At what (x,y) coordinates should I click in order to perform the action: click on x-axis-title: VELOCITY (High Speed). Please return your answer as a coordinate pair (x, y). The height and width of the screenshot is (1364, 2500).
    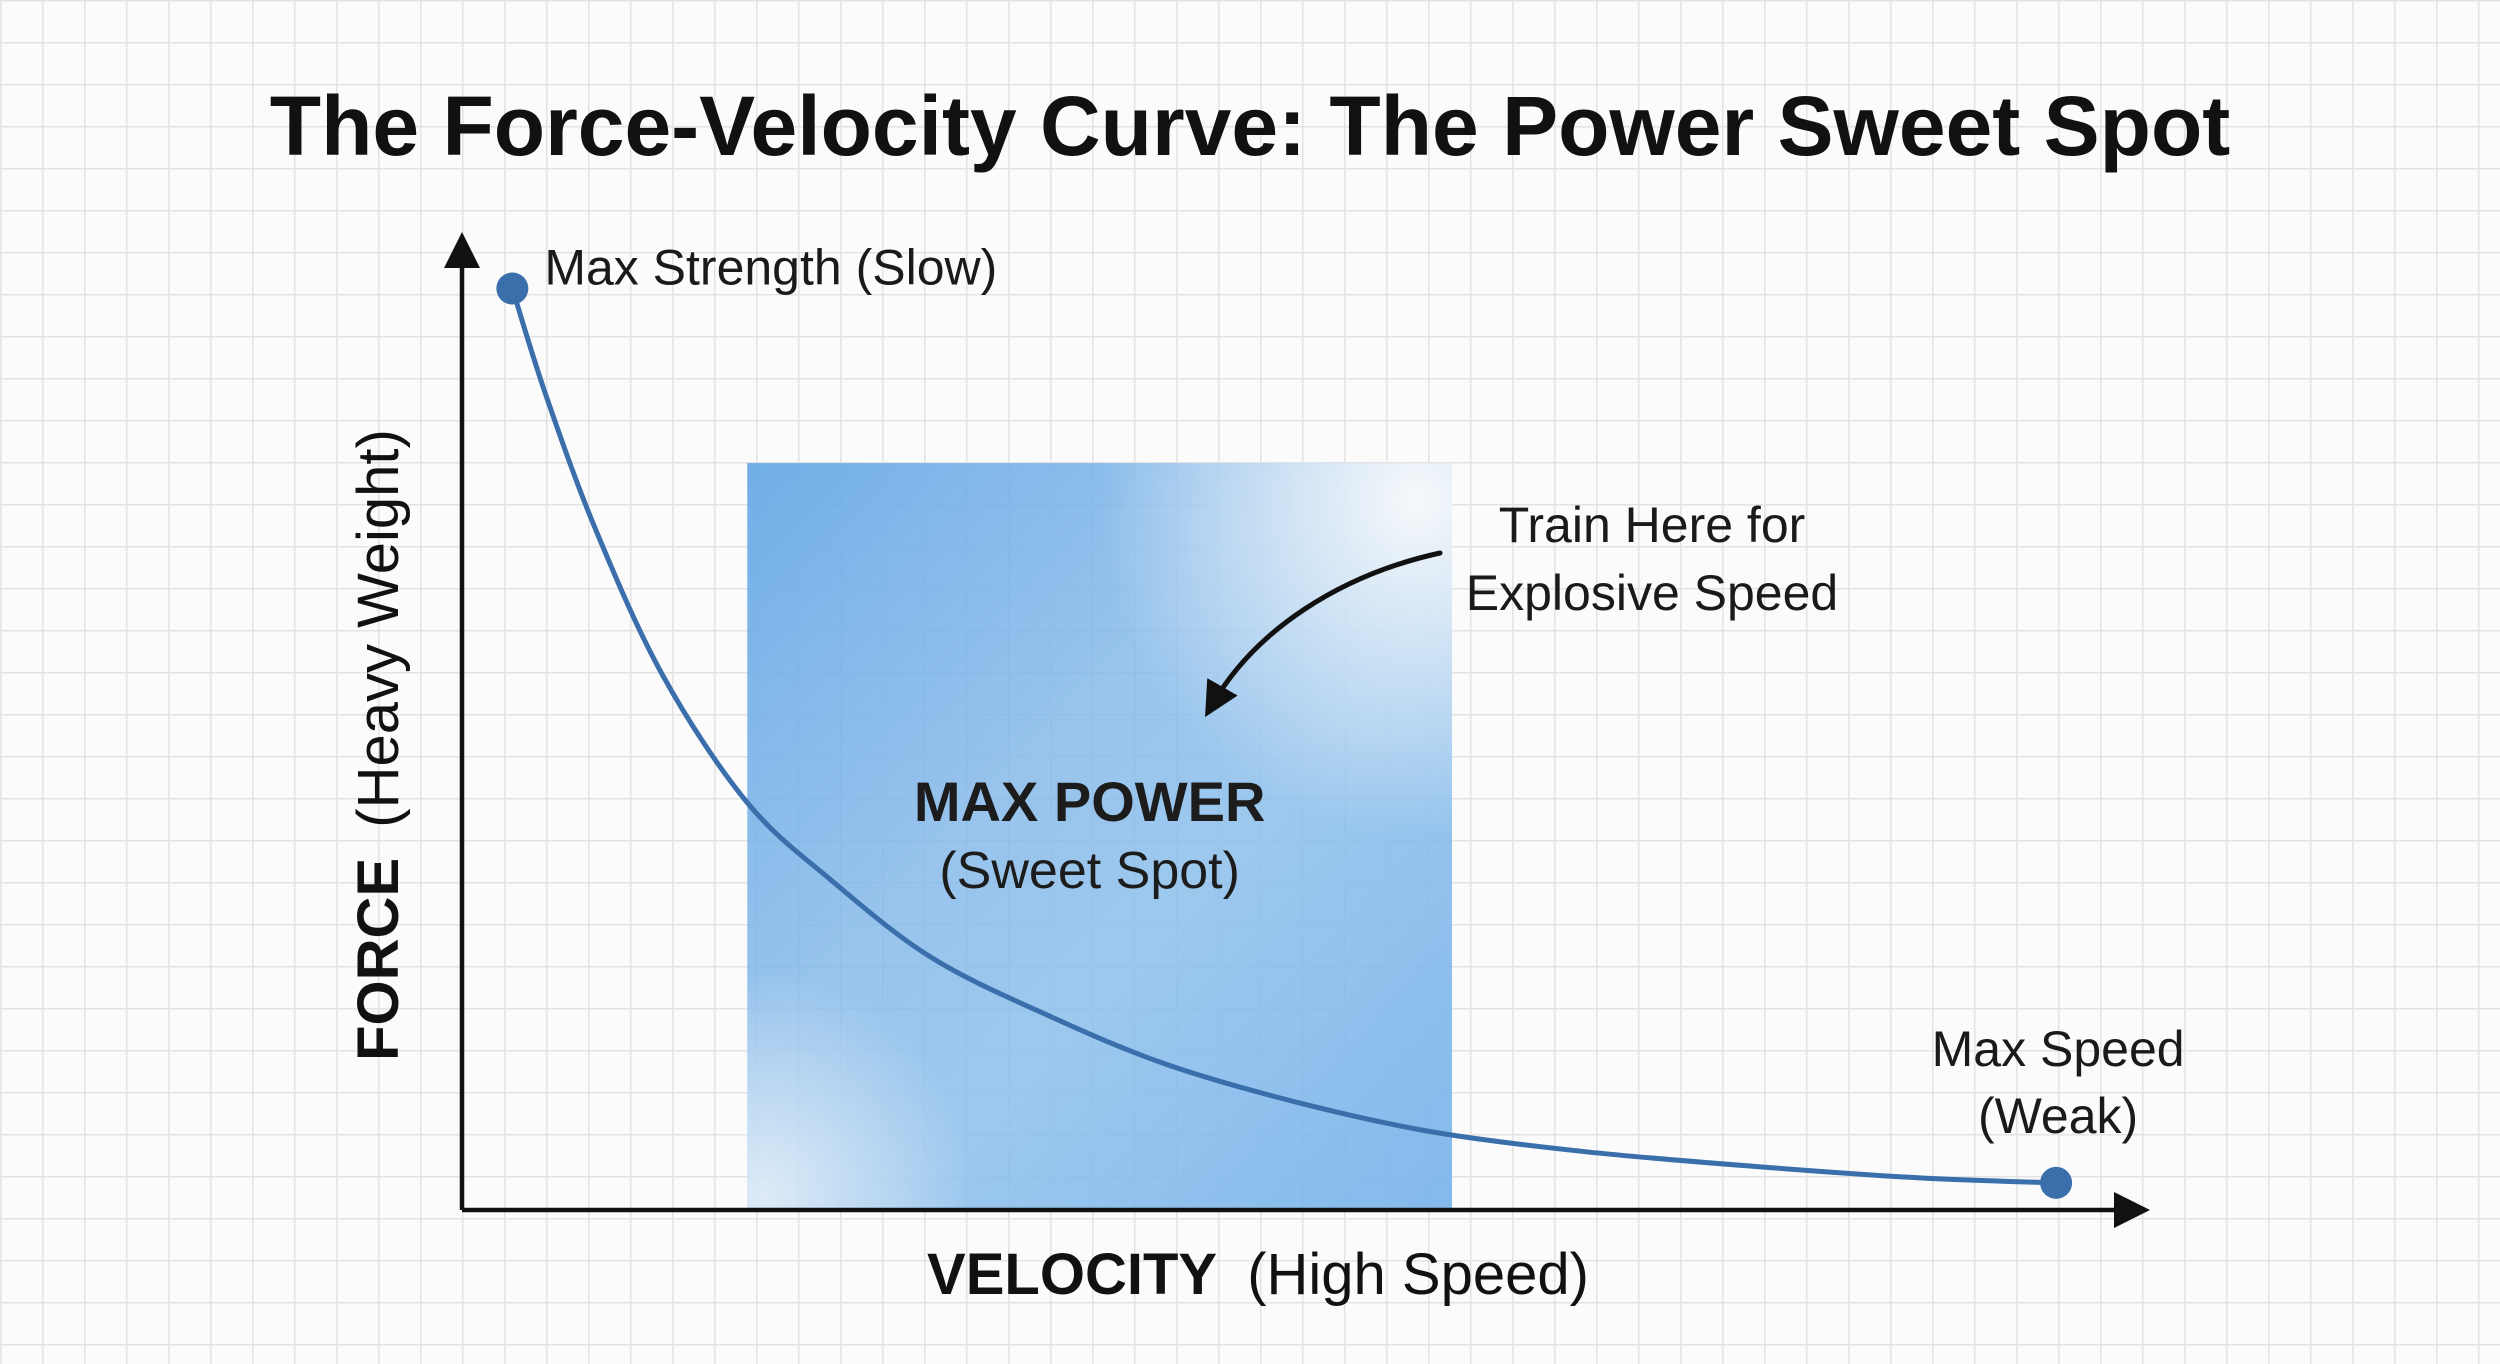
    Looking at the image, I should click on (1258, 1274).